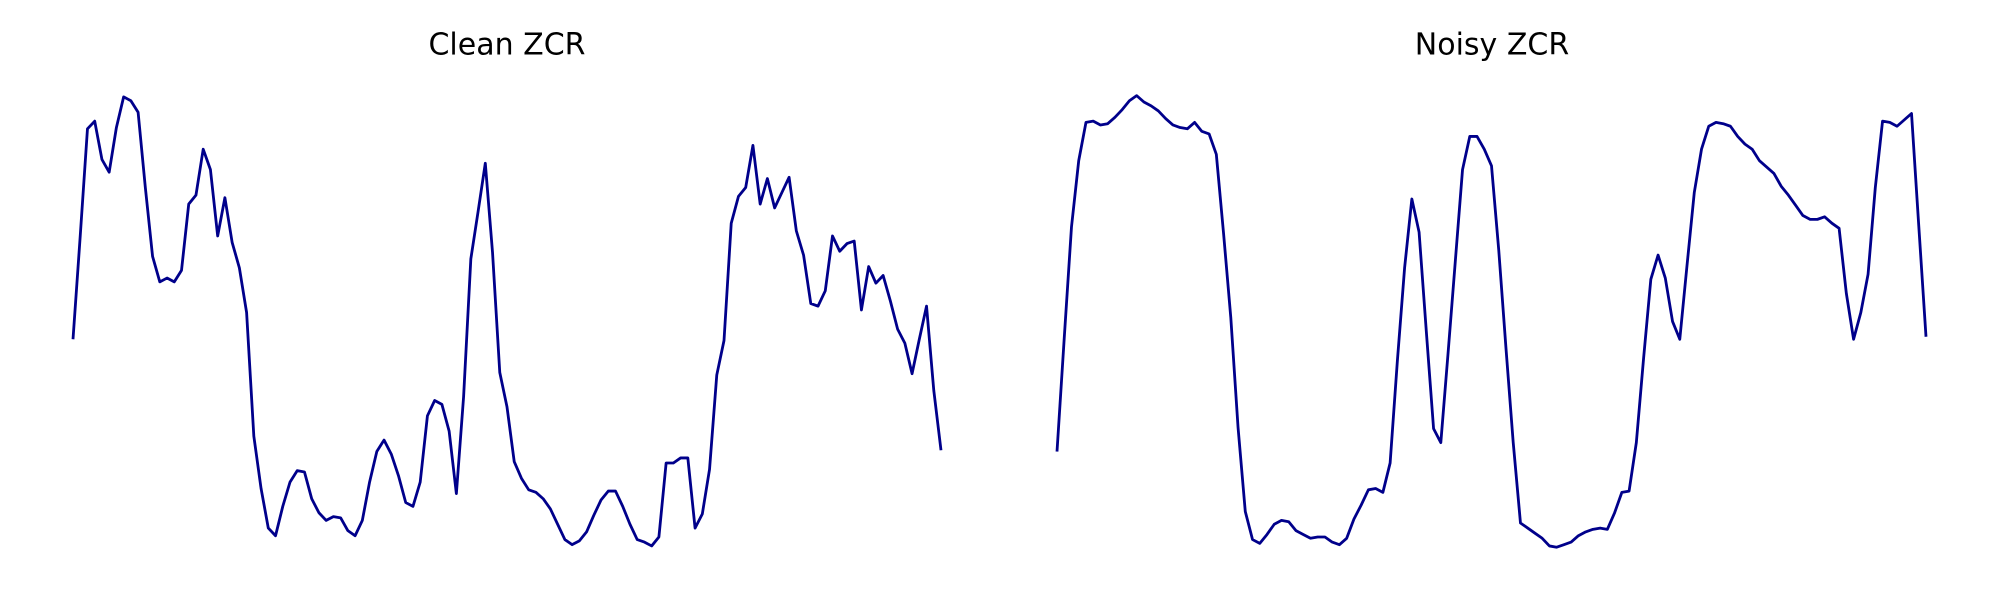 Image resolution: width=2000 pixels, height=600 pixels. What do you see at coordinates (506, 45) in the screenshot?
I see `chart-title: Clean ZCR` at bounding box center [506, 45].